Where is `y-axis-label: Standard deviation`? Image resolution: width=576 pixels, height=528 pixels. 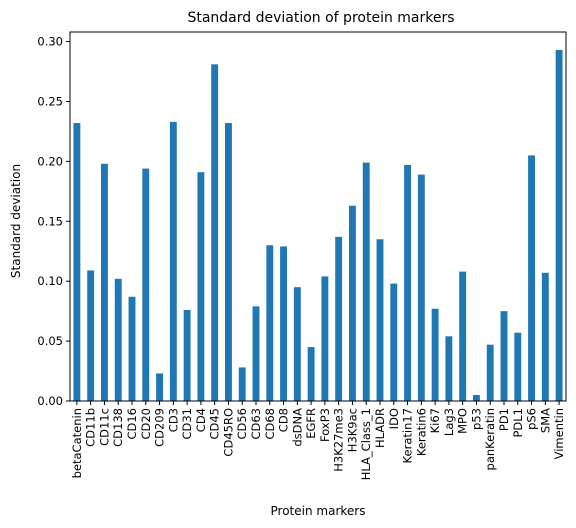 y-axis-label: Standard deviation is located at coordinates (16, 221).